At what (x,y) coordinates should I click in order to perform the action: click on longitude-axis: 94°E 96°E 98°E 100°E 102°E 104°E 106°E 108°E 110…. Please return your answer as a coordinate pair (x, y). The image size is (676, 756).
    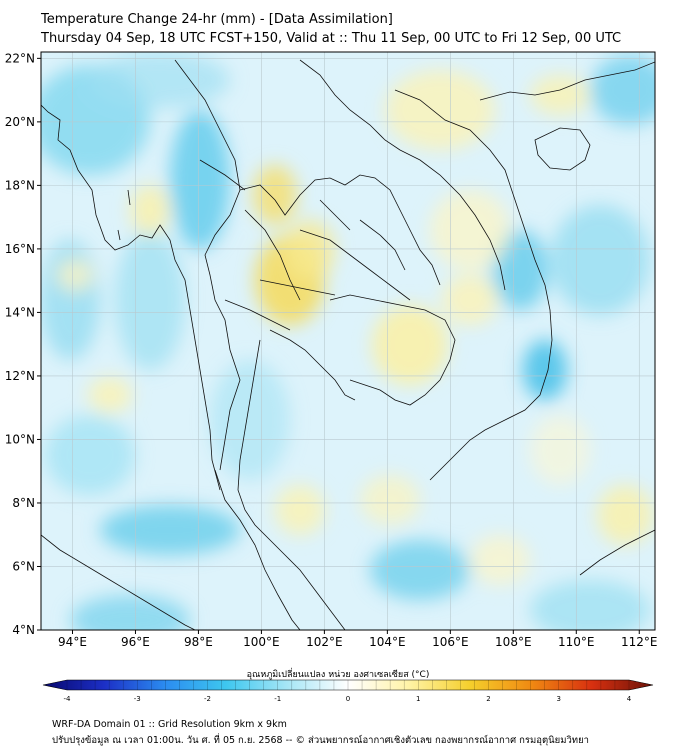
    Looking at the image, I should click on (358, 639).